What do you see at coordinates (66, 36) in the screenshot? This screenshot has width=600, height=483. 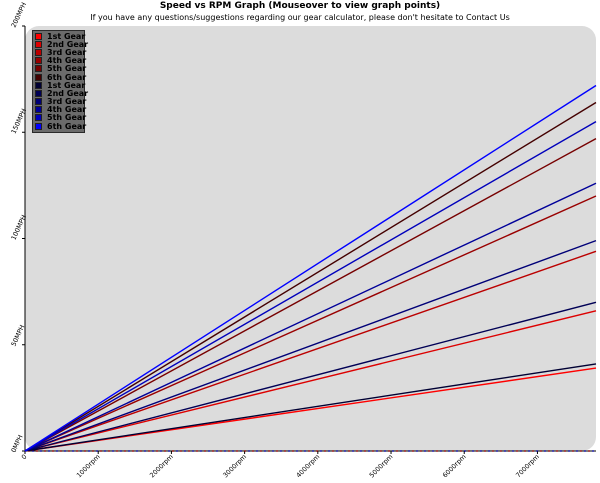 I see `legend-label: 1st Gear` at bounding box center [66, 36].